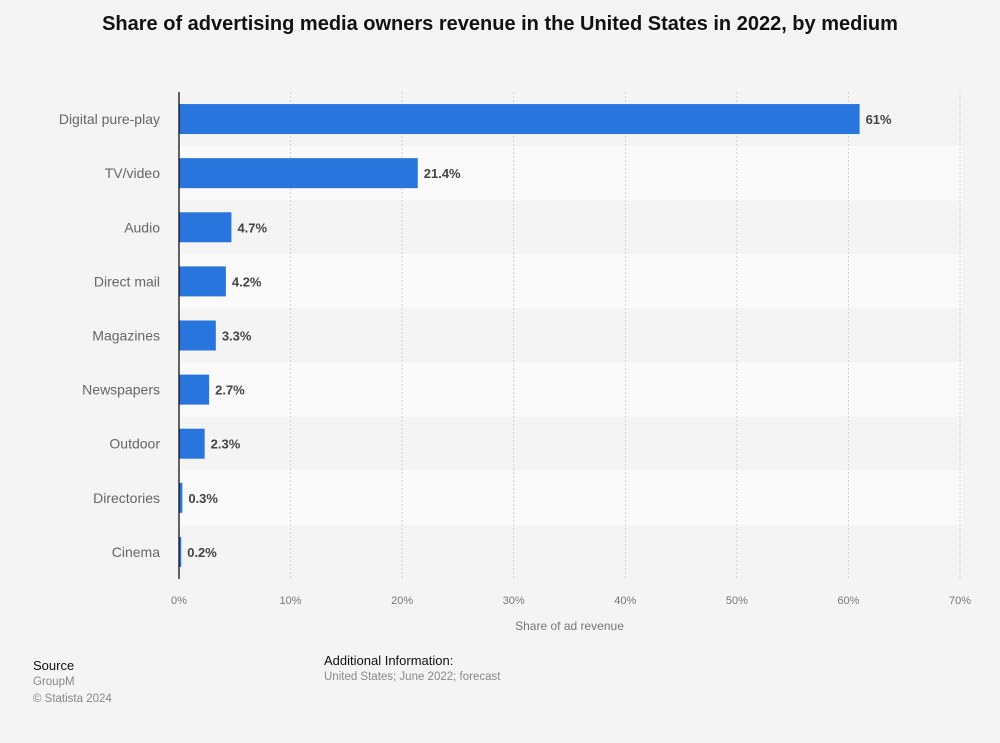 This screenshot has width=1000, height=743. I want to click on category-label: Cinema, so click(136, 552).